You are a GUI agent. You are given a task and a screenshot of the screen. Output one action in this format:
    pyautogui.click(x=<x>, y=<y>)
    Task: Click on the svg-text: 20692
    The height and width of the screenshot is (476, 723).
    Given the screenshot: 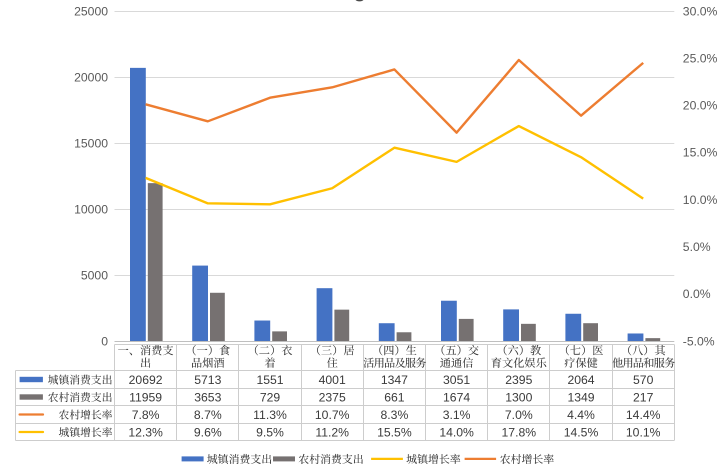 What is the action you would take?
    pyautogui.click(x=146, y=380)
    